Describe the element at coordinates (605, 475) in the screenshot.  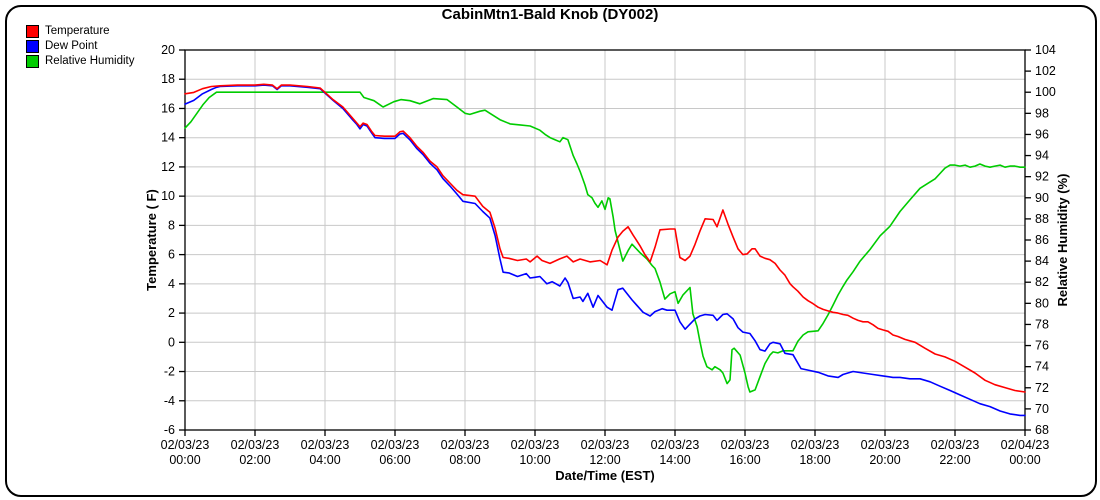
I see `x-axis-title: Date/Time (EST)` at that location.